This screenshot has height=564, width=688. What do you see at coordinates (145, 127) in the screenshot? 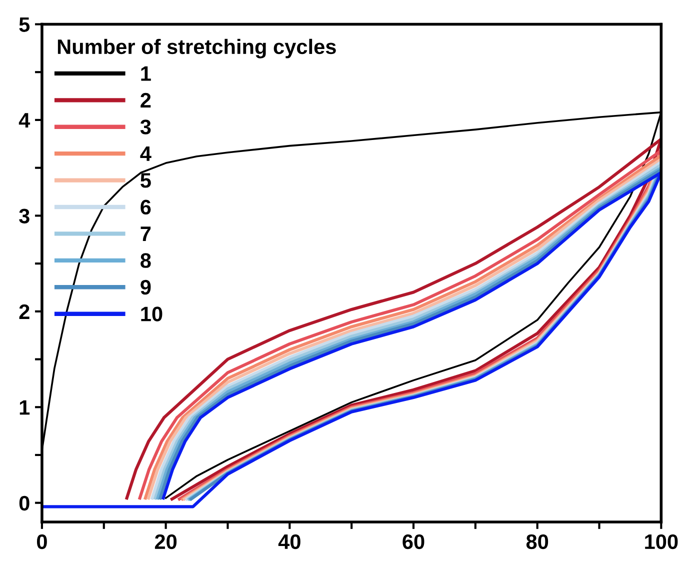
I see `legend-label: 3` at bounding box center [145, 127].